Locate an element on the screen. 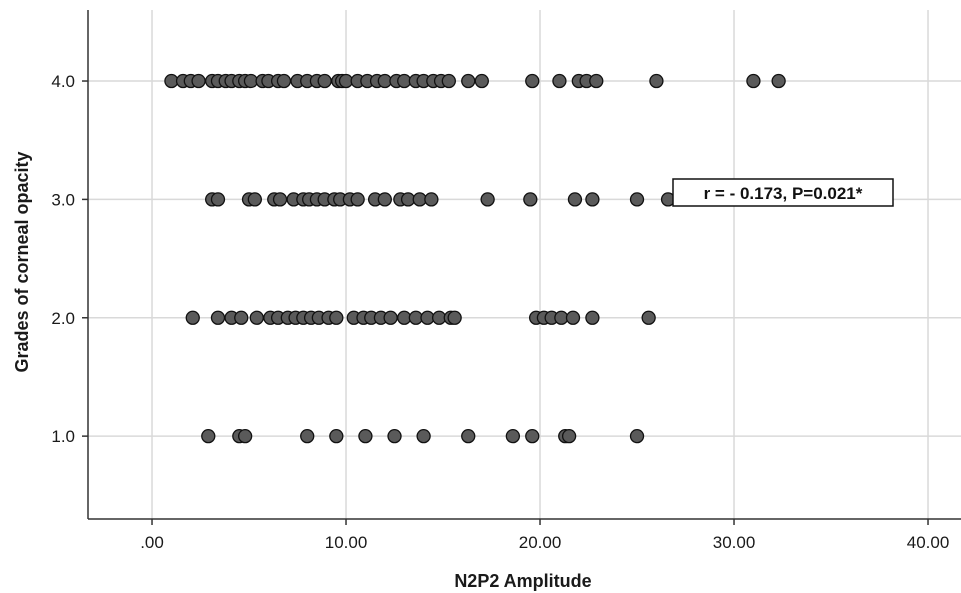 The height and width of the screenshot is (593, 961). correlation-annotation: r = - 0.173, P=0.021* is located at coordinates (783, 193).